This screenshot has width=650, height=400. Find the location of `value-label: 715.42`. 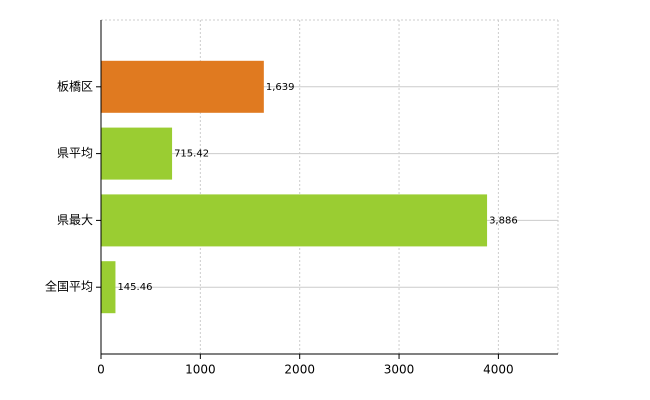

value-label: 715.42 is located at coordinates (191, 154).